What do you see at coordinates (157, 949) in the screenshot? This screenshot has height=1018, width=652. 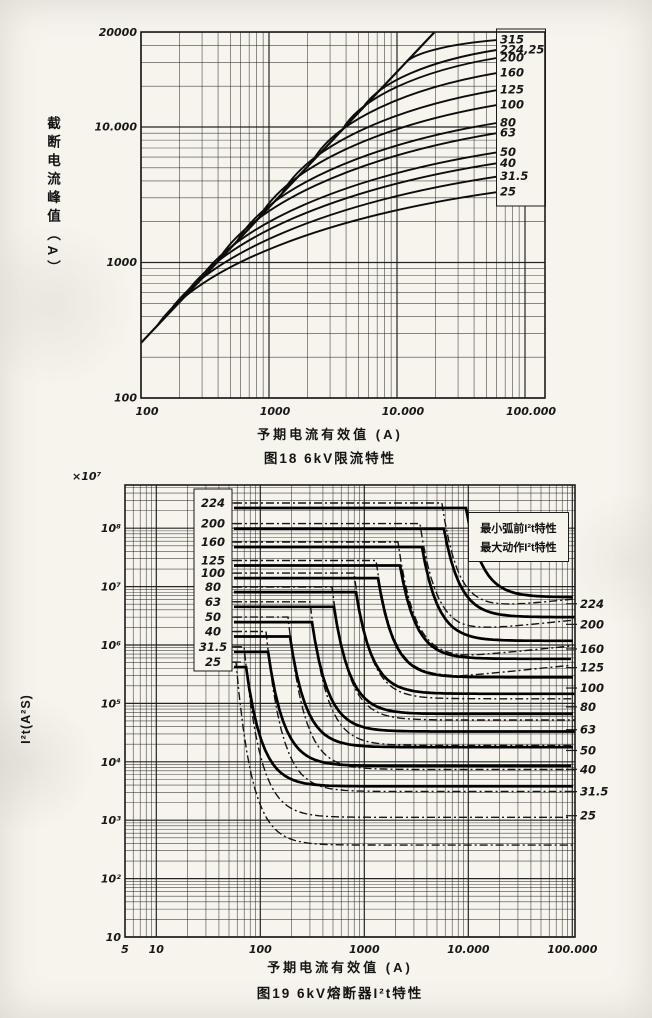 I see `chart2-x-tick: 10` at bounding box center [157, 949].